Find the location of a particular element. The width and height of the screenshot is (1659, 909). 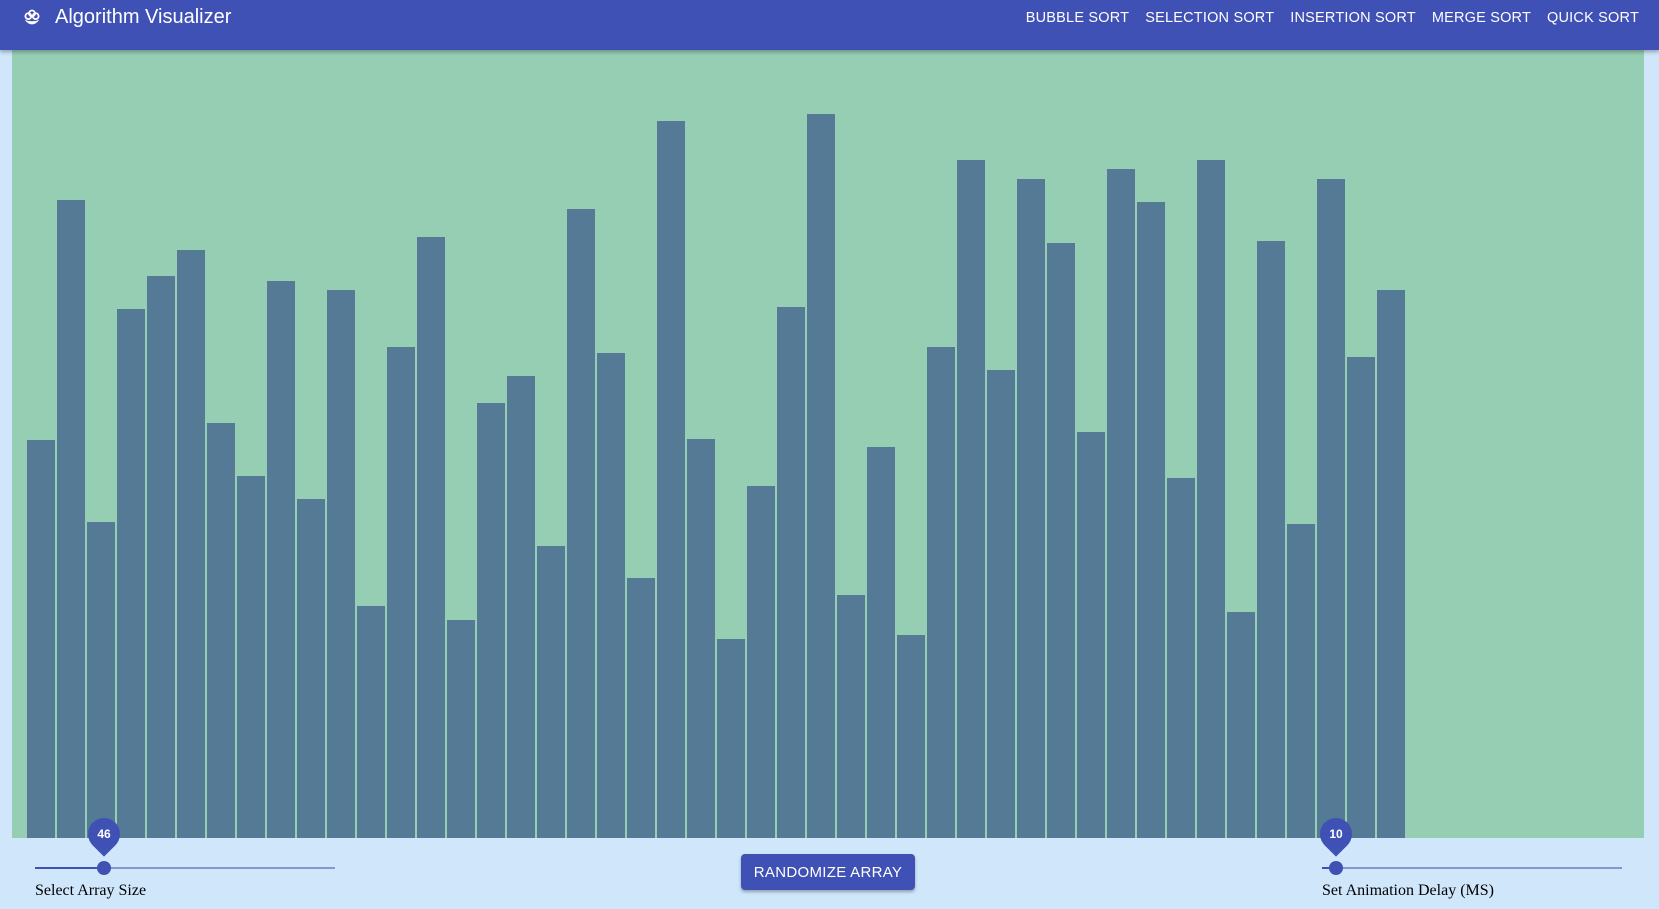

animation-delay-slider: 10 is located at coordinates (1467, 843).